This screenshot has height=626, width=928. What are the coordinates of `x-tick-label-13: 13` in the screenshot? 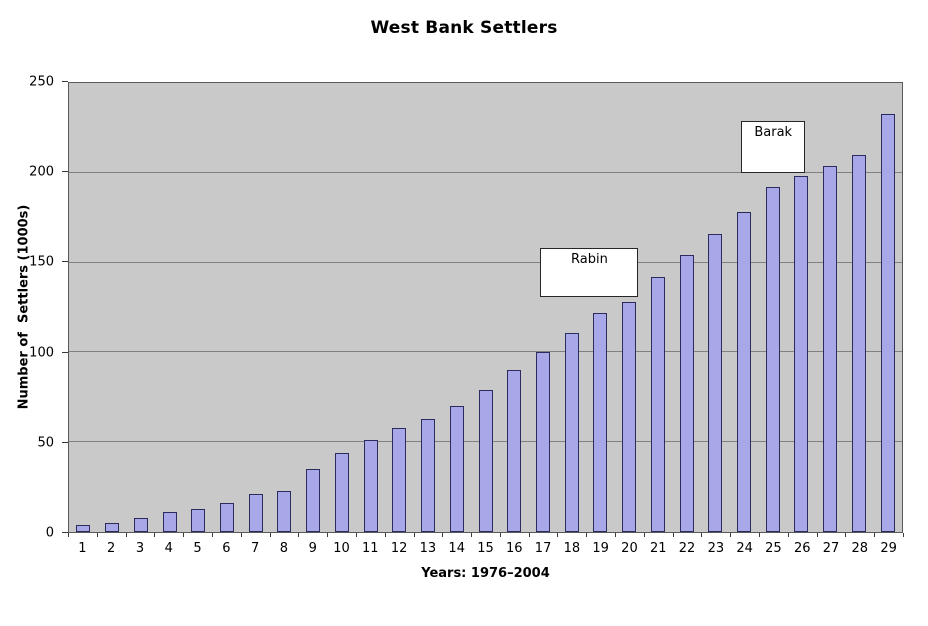 It's located at (428, 548).